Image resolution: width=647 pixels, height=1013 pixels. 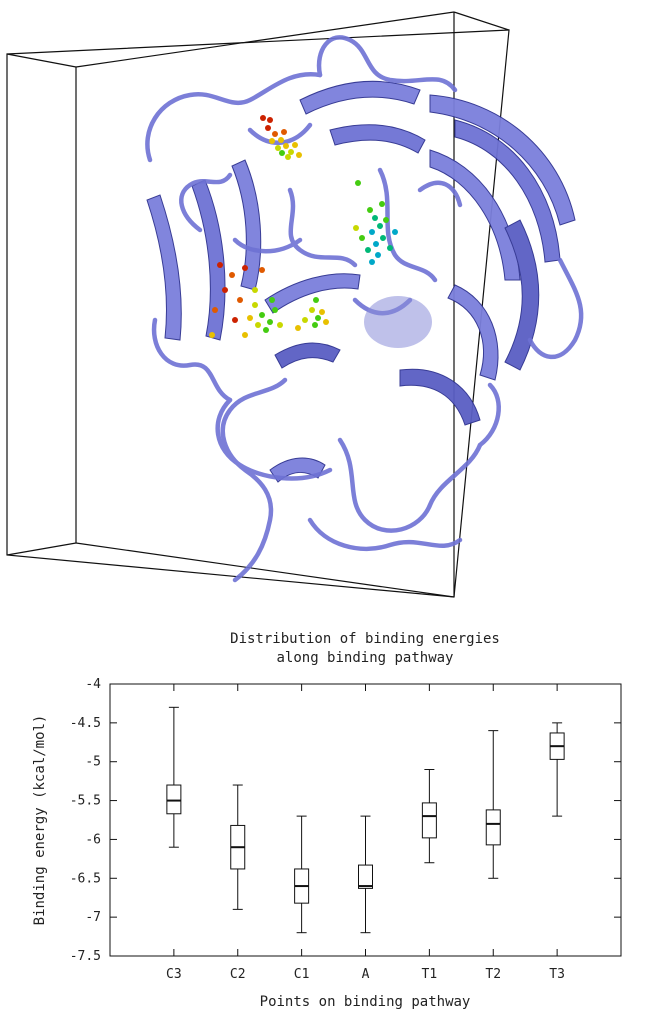 What do you see at coordinates (238, 847) in the screenshot?
I see `box-c2` at bounding box center [238, 847].